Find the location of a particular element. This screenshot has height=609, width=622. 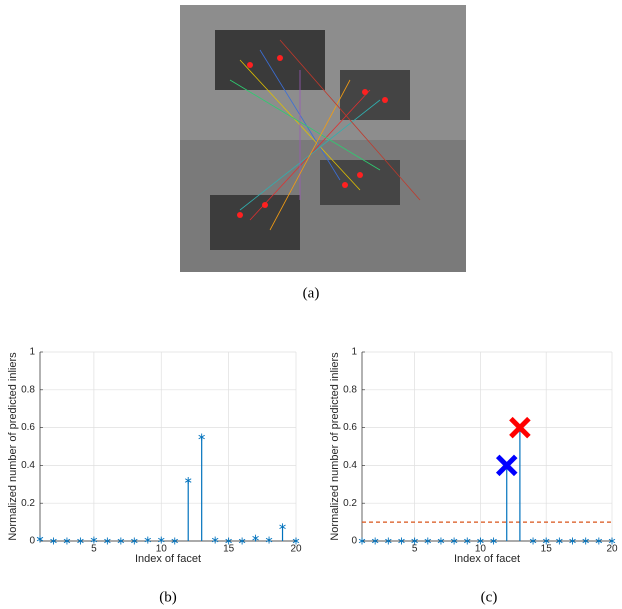

caption: (a) is located at coordinates (311, 293).